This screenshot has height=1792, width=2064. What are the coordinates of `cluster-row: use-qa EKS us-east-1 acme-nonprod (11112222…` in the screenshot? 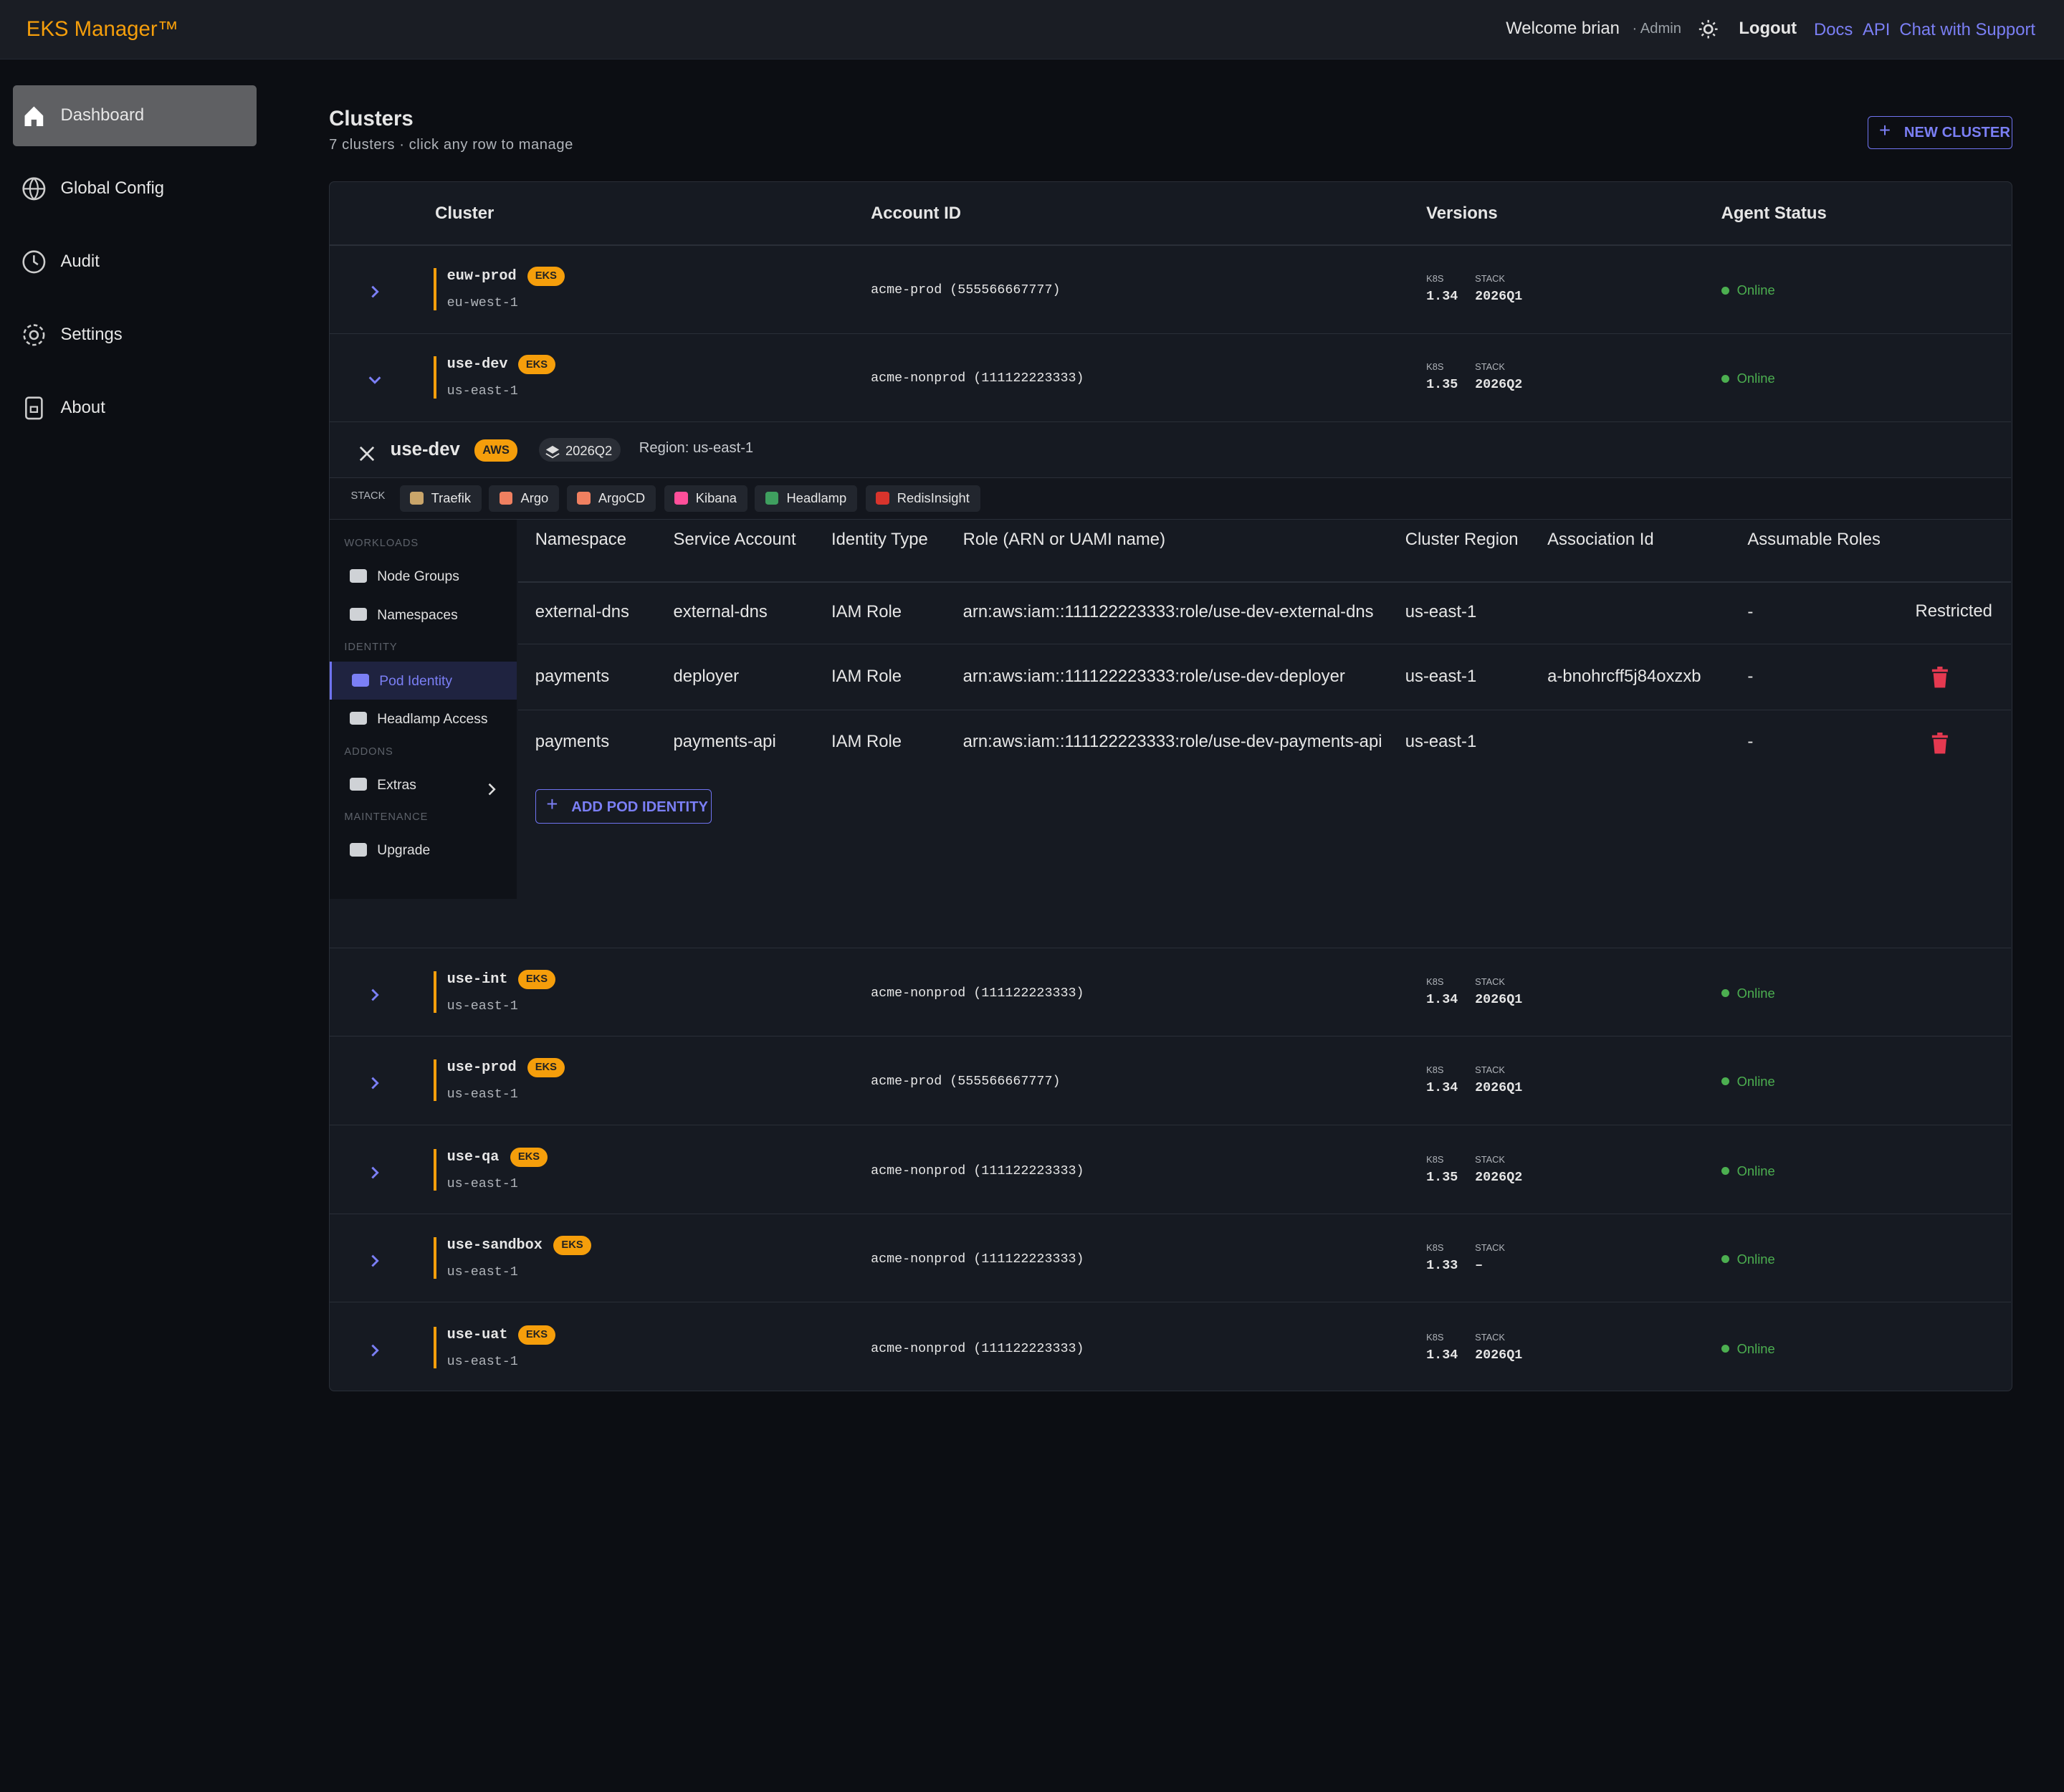 It's located at (1170, 1170).